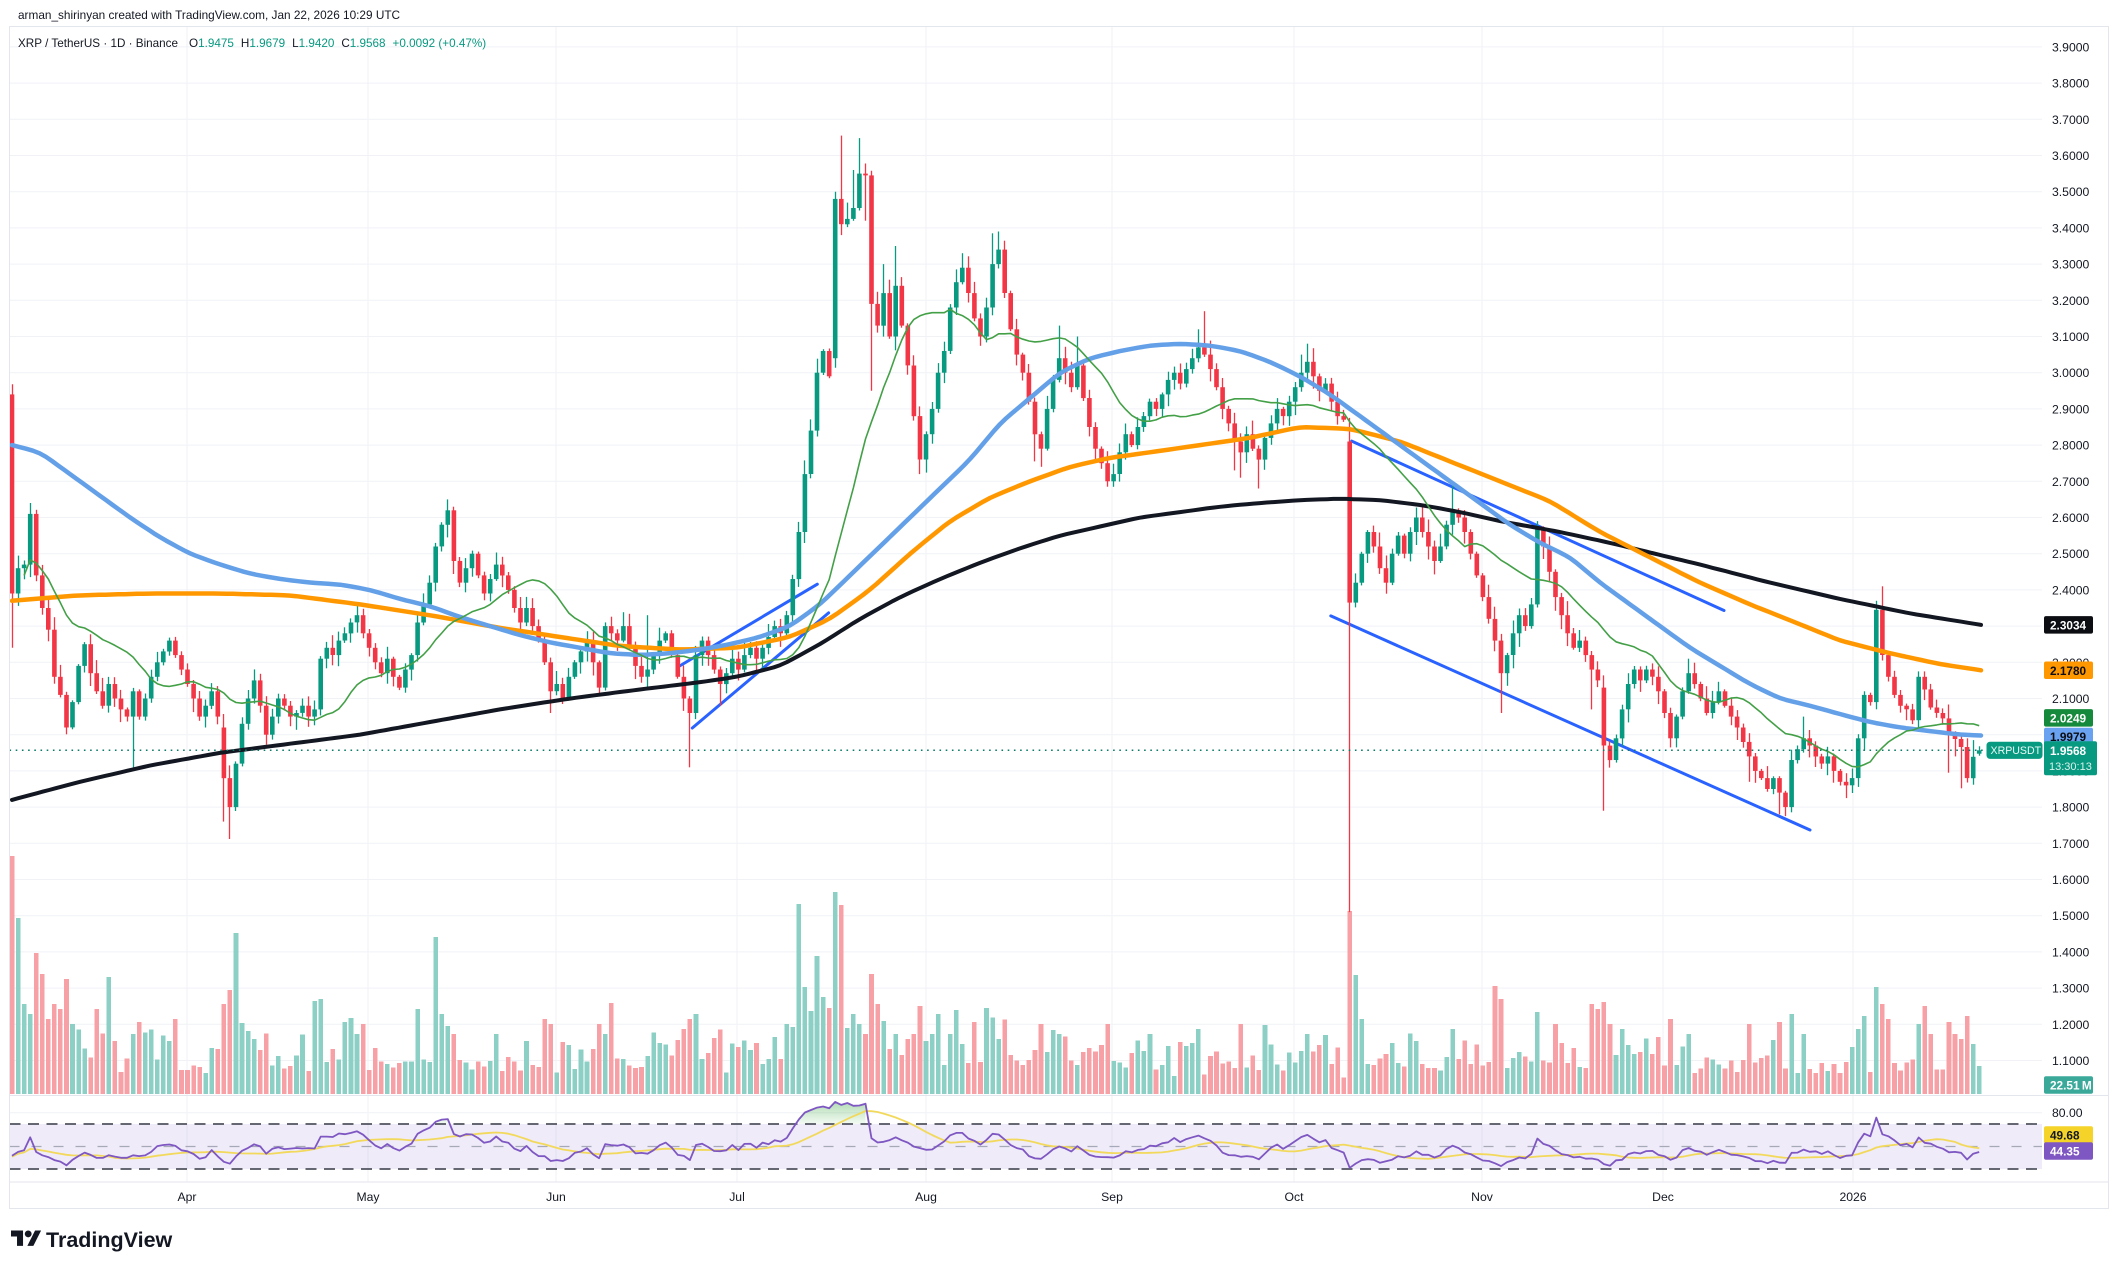 This screenshot has width=2119, height=1274. I want to click on svg-text: 49.68, so click(2065, 1136).